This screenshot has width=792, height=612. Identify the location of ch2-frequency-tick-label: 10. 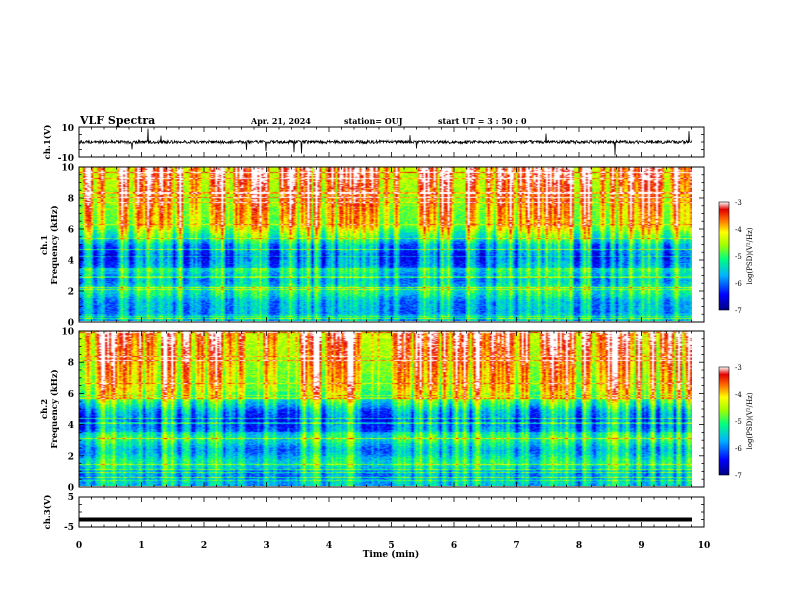
(67, 333).